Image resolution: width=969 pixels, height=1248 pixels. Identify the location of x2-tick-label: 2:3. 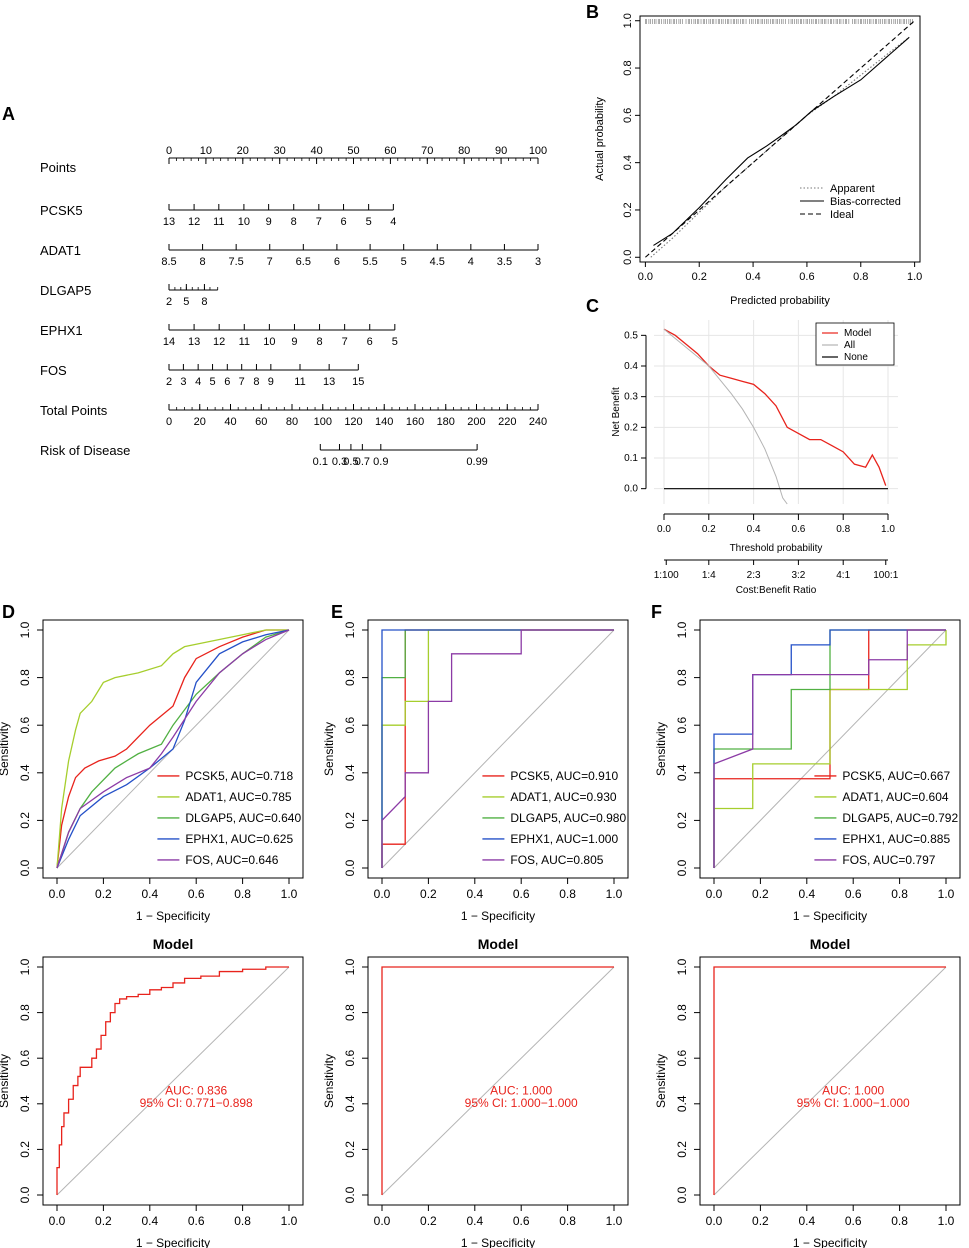
(754, 575).